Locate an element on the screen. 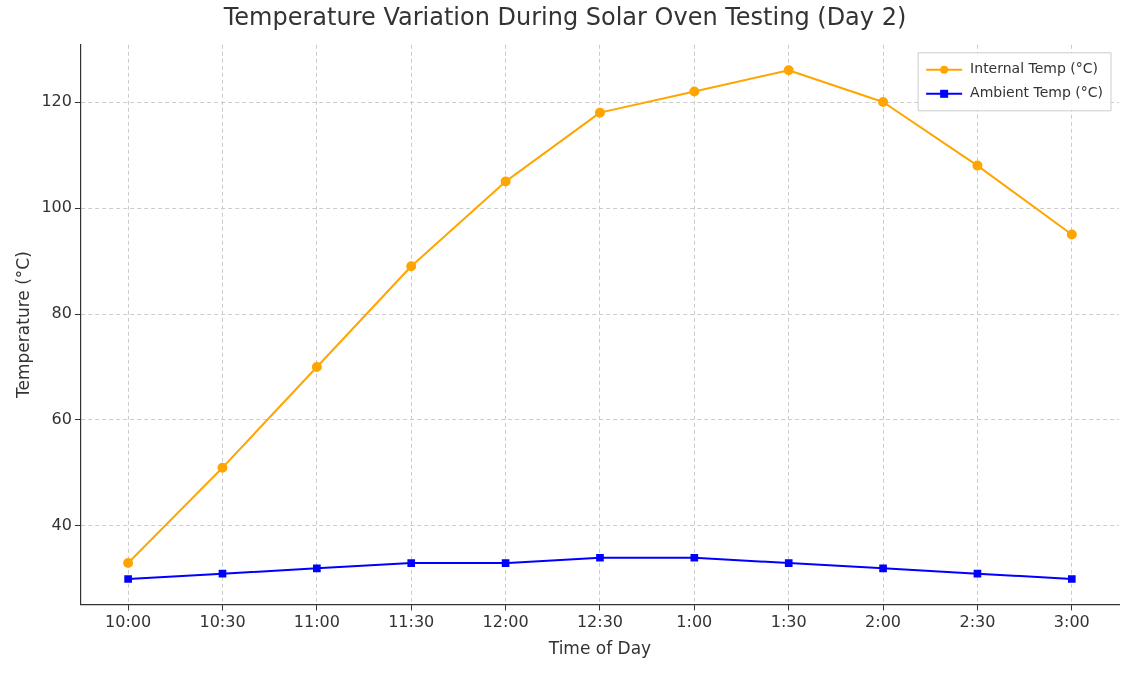 The image size is (1125, 674). y-axis-title: Temperature (°C) is located at coordinates (22, 325).